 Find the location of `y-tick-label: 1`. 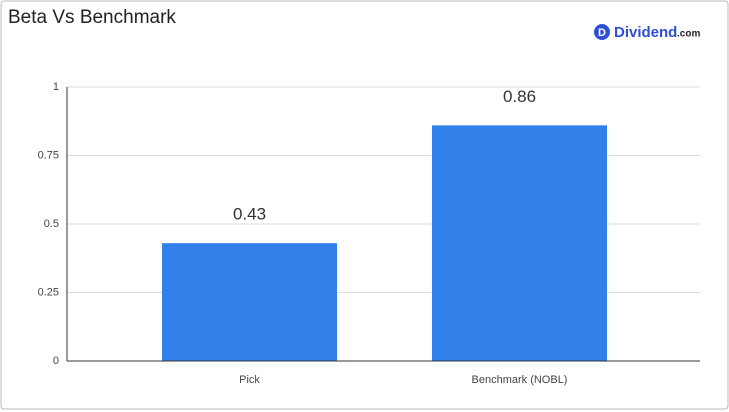

y-tick-label: 1 is located at coordinates (56, 87).